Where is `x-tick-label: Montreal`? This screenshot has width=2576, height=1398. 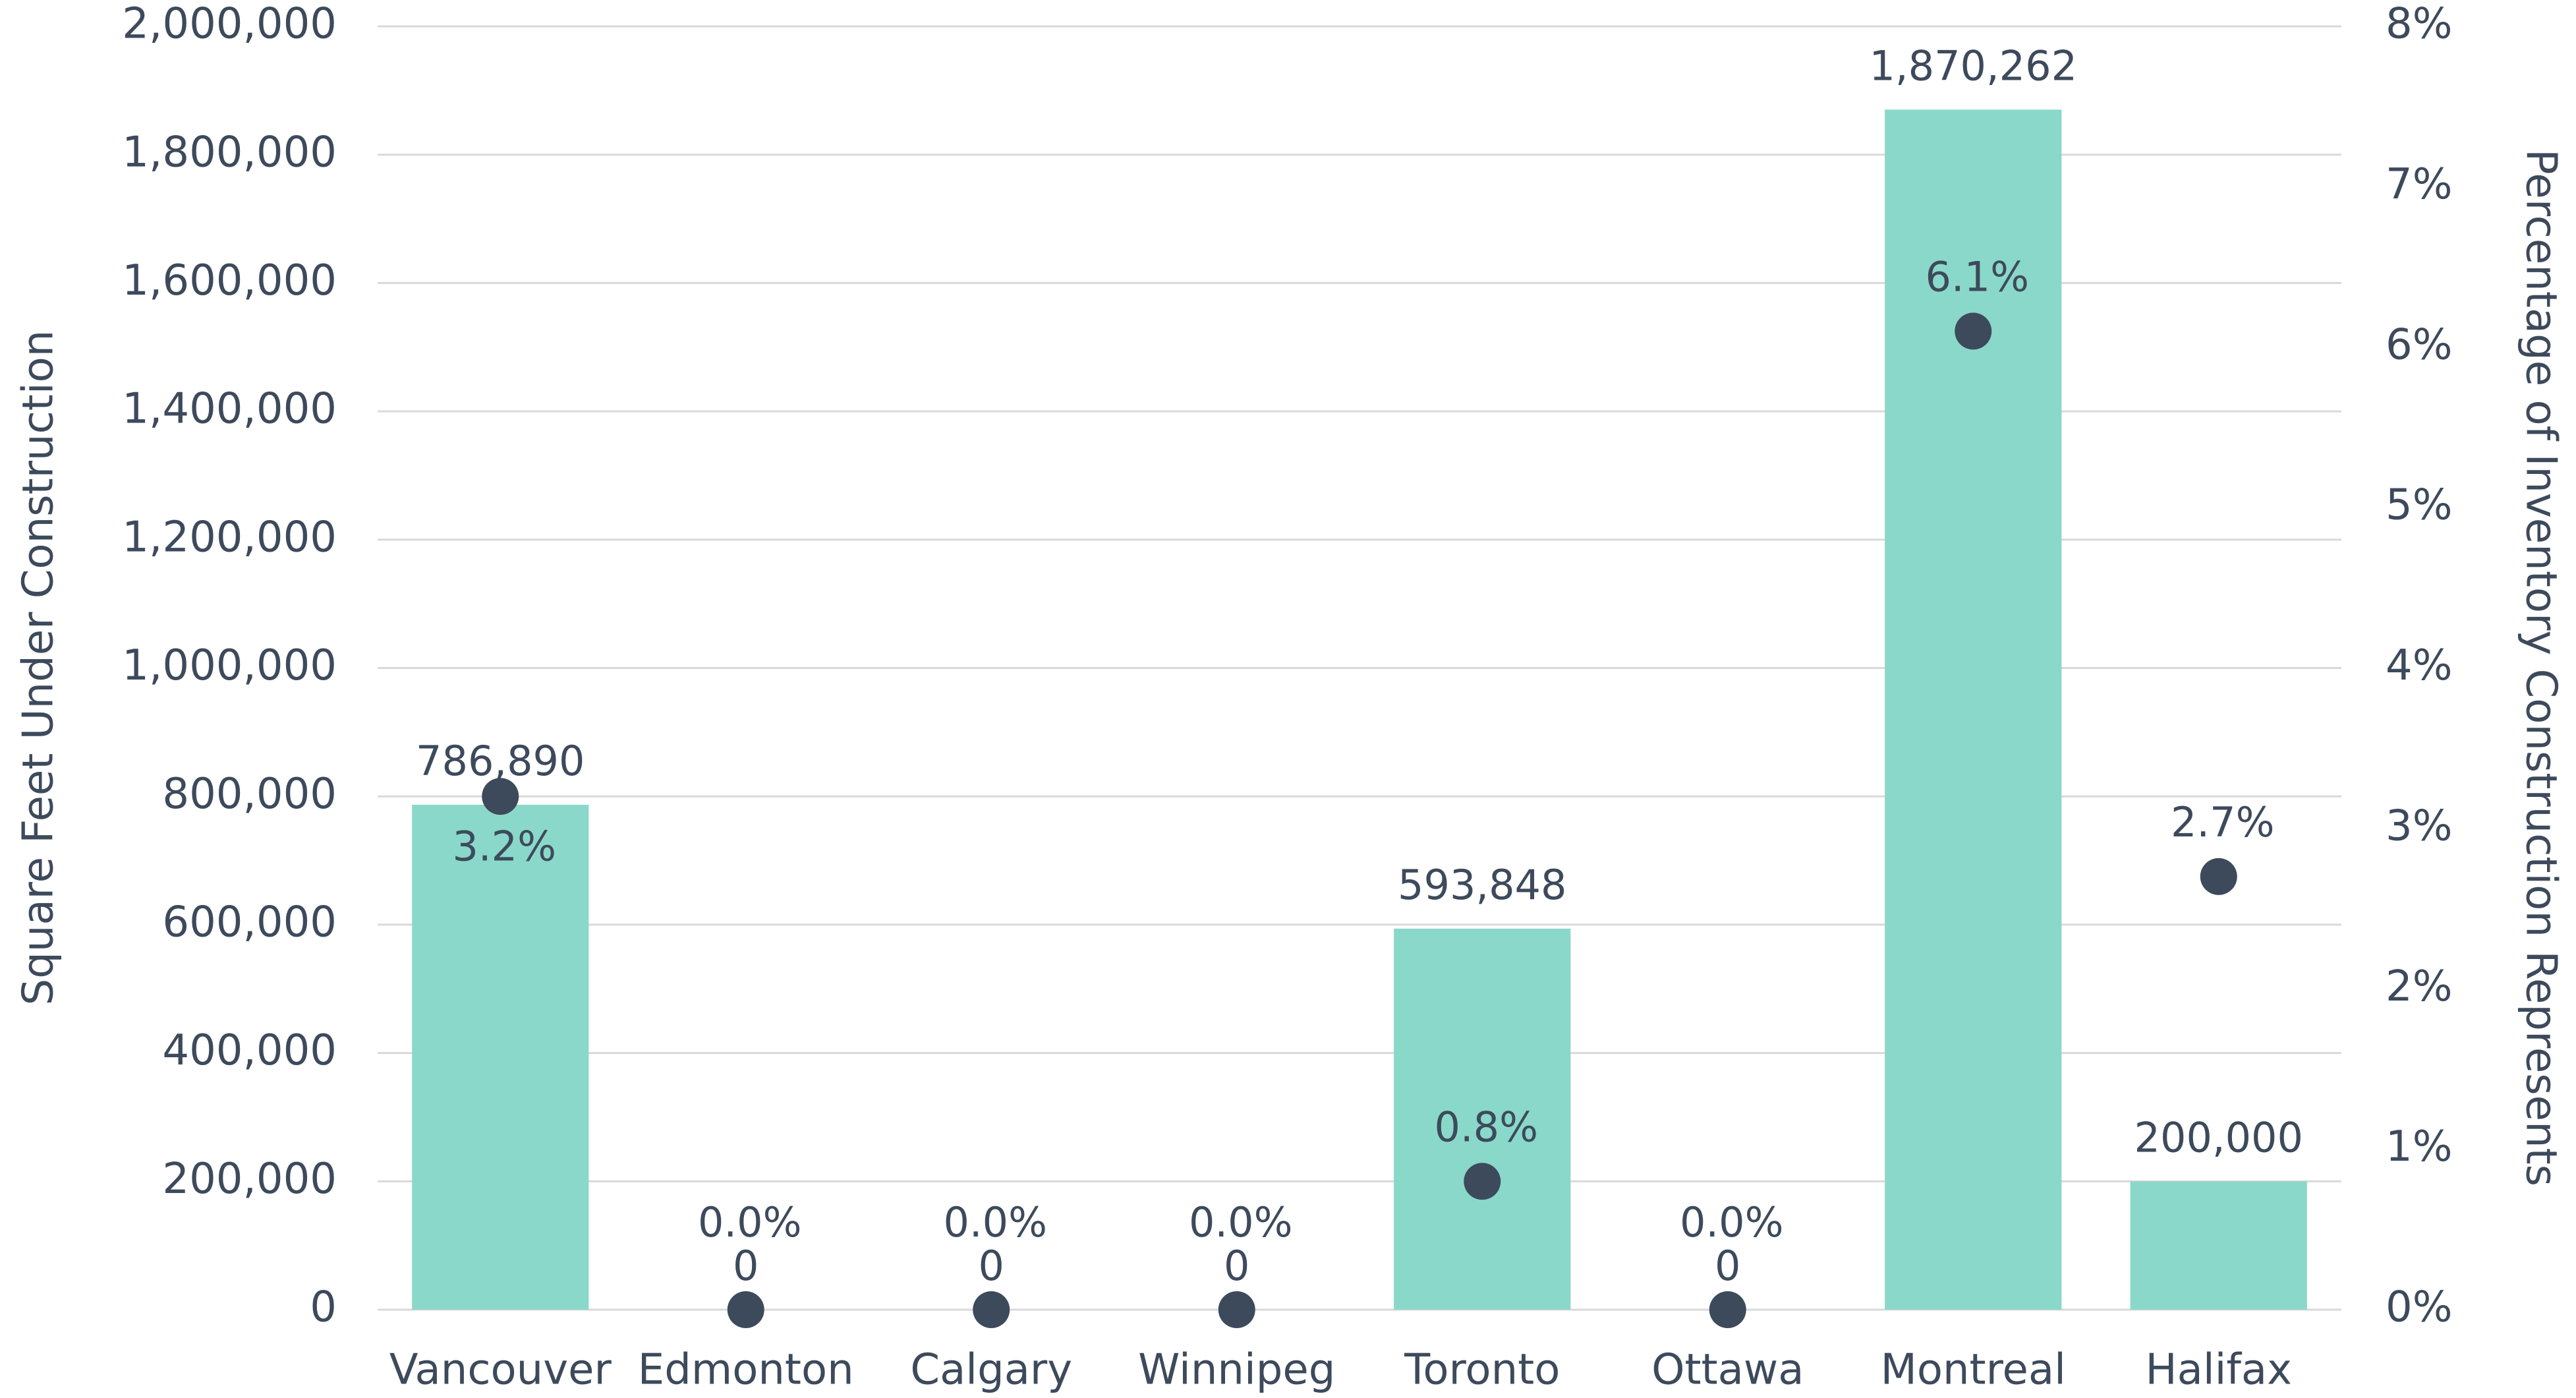 x-tick-label: Montreal is located at coordinates (1974, 1370).